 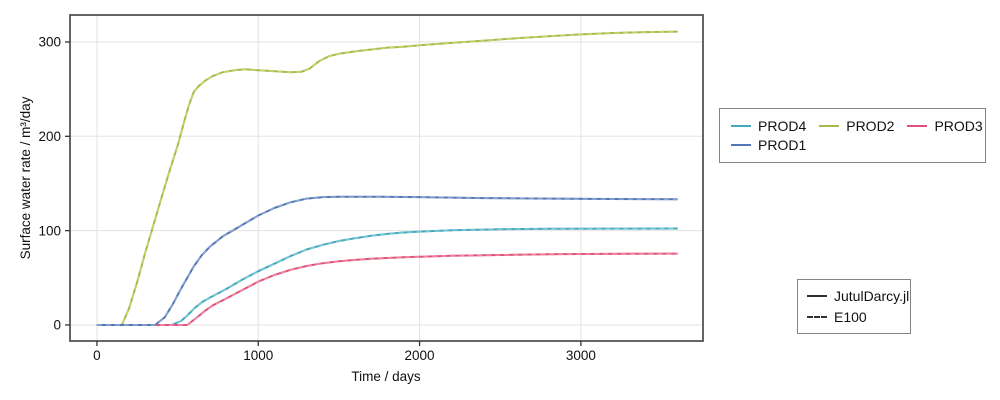 What do you see at coordinates (386, 376) in the screenshot?
I see `x-axis-label: Time / days` at bounding box center [386, 376].